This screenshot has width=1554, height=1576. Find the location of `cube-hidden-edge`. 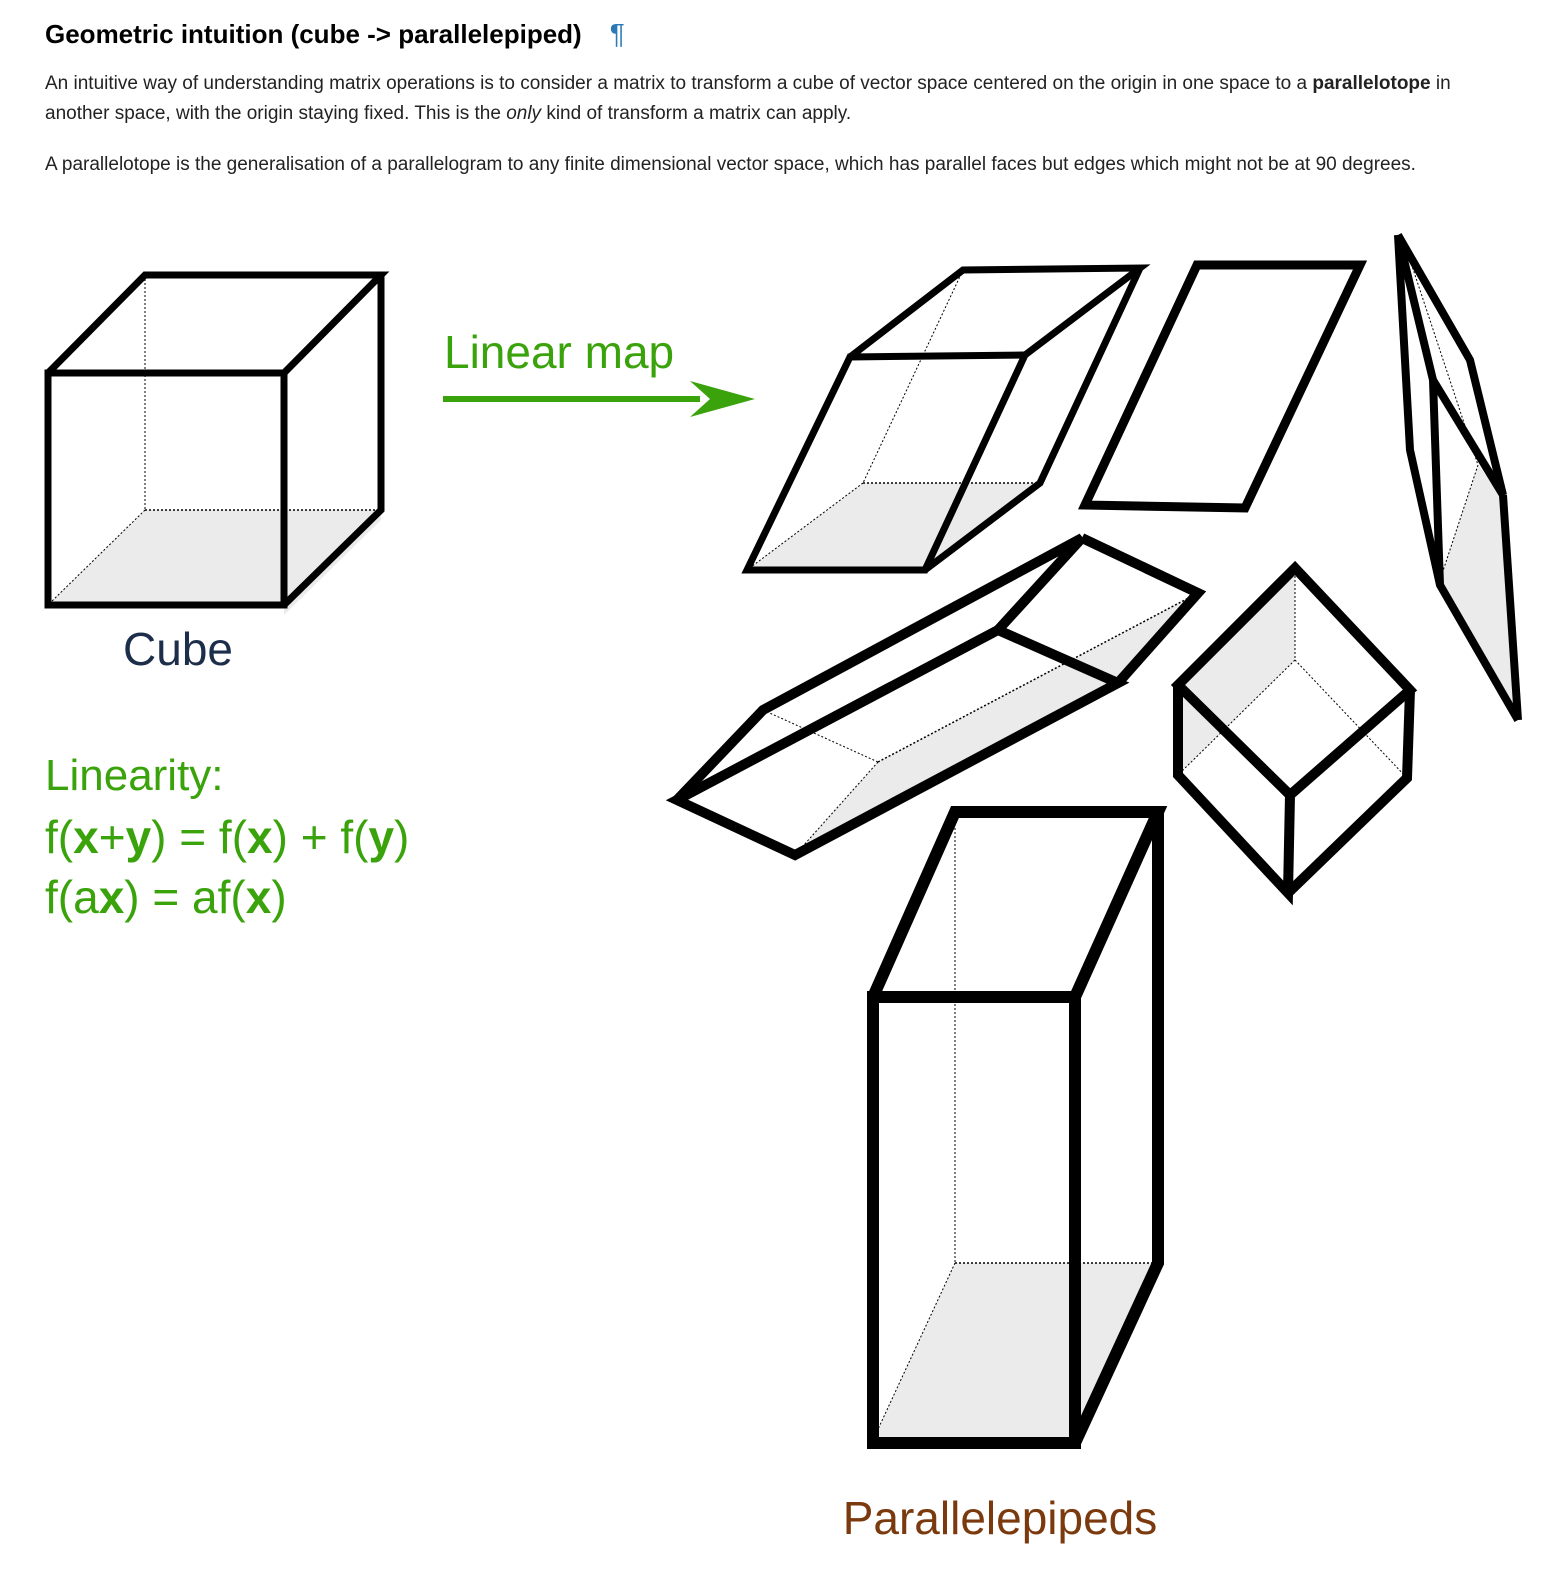

cube-hidden-edge is located at coordinates (96, 557).